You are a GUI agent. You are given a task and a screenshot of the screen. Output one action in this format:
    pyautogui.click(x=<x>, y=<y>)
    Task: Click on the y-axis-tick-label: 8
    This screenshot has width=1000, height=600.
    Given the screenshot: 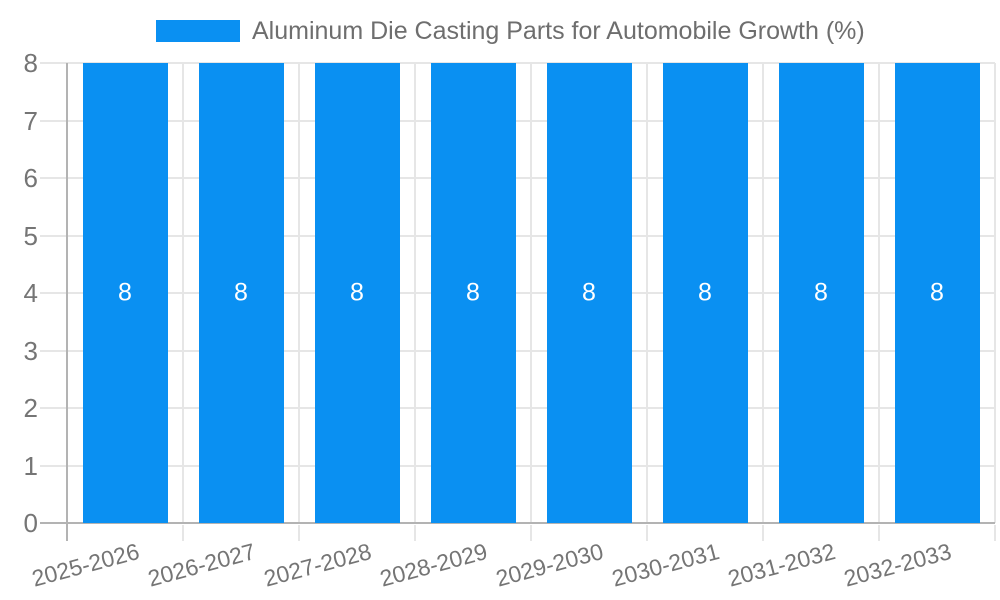 What is the action you would take?
    pyautogui.click(x=30, y=63)
    